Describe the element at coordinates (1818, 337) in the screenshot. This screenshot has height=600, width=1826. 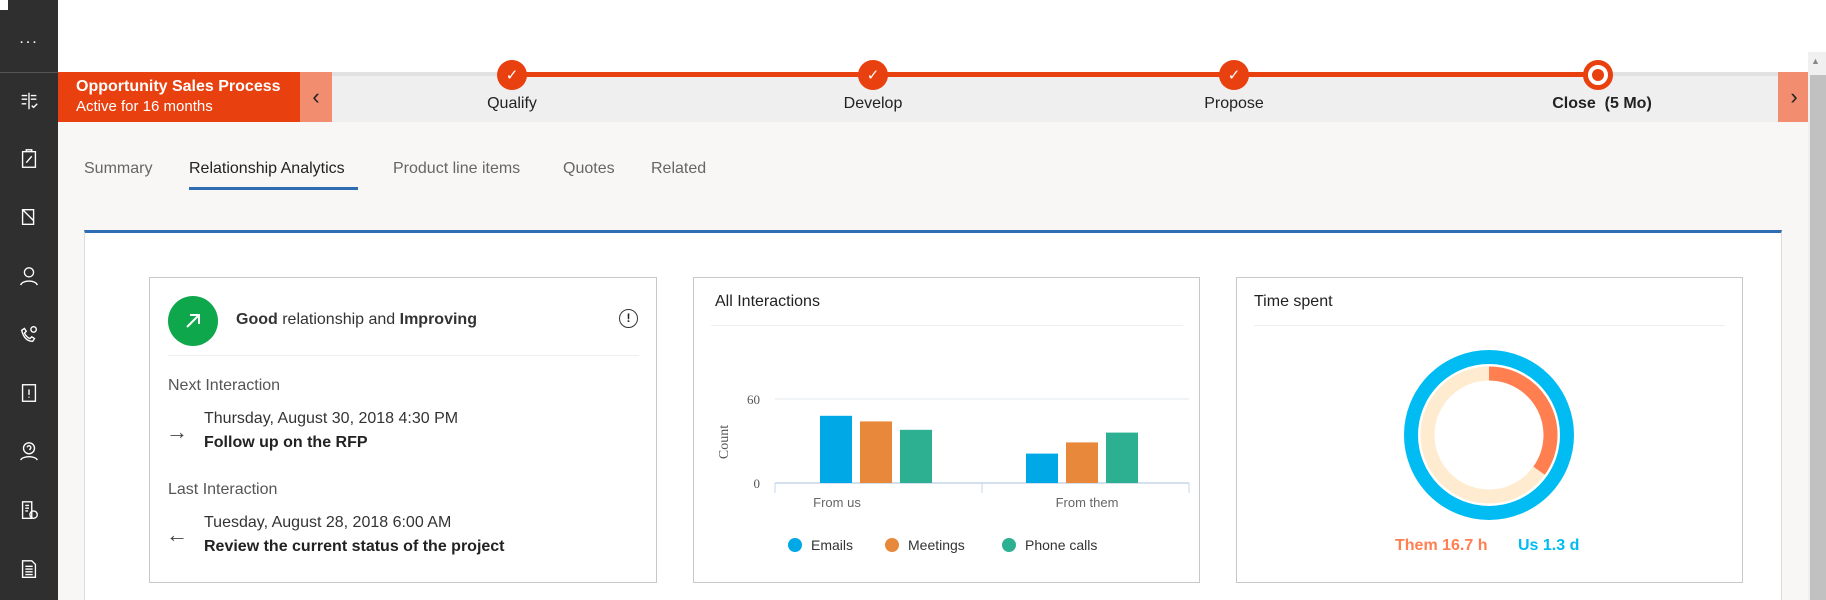
I see `scrollbar-thumb` at that location.